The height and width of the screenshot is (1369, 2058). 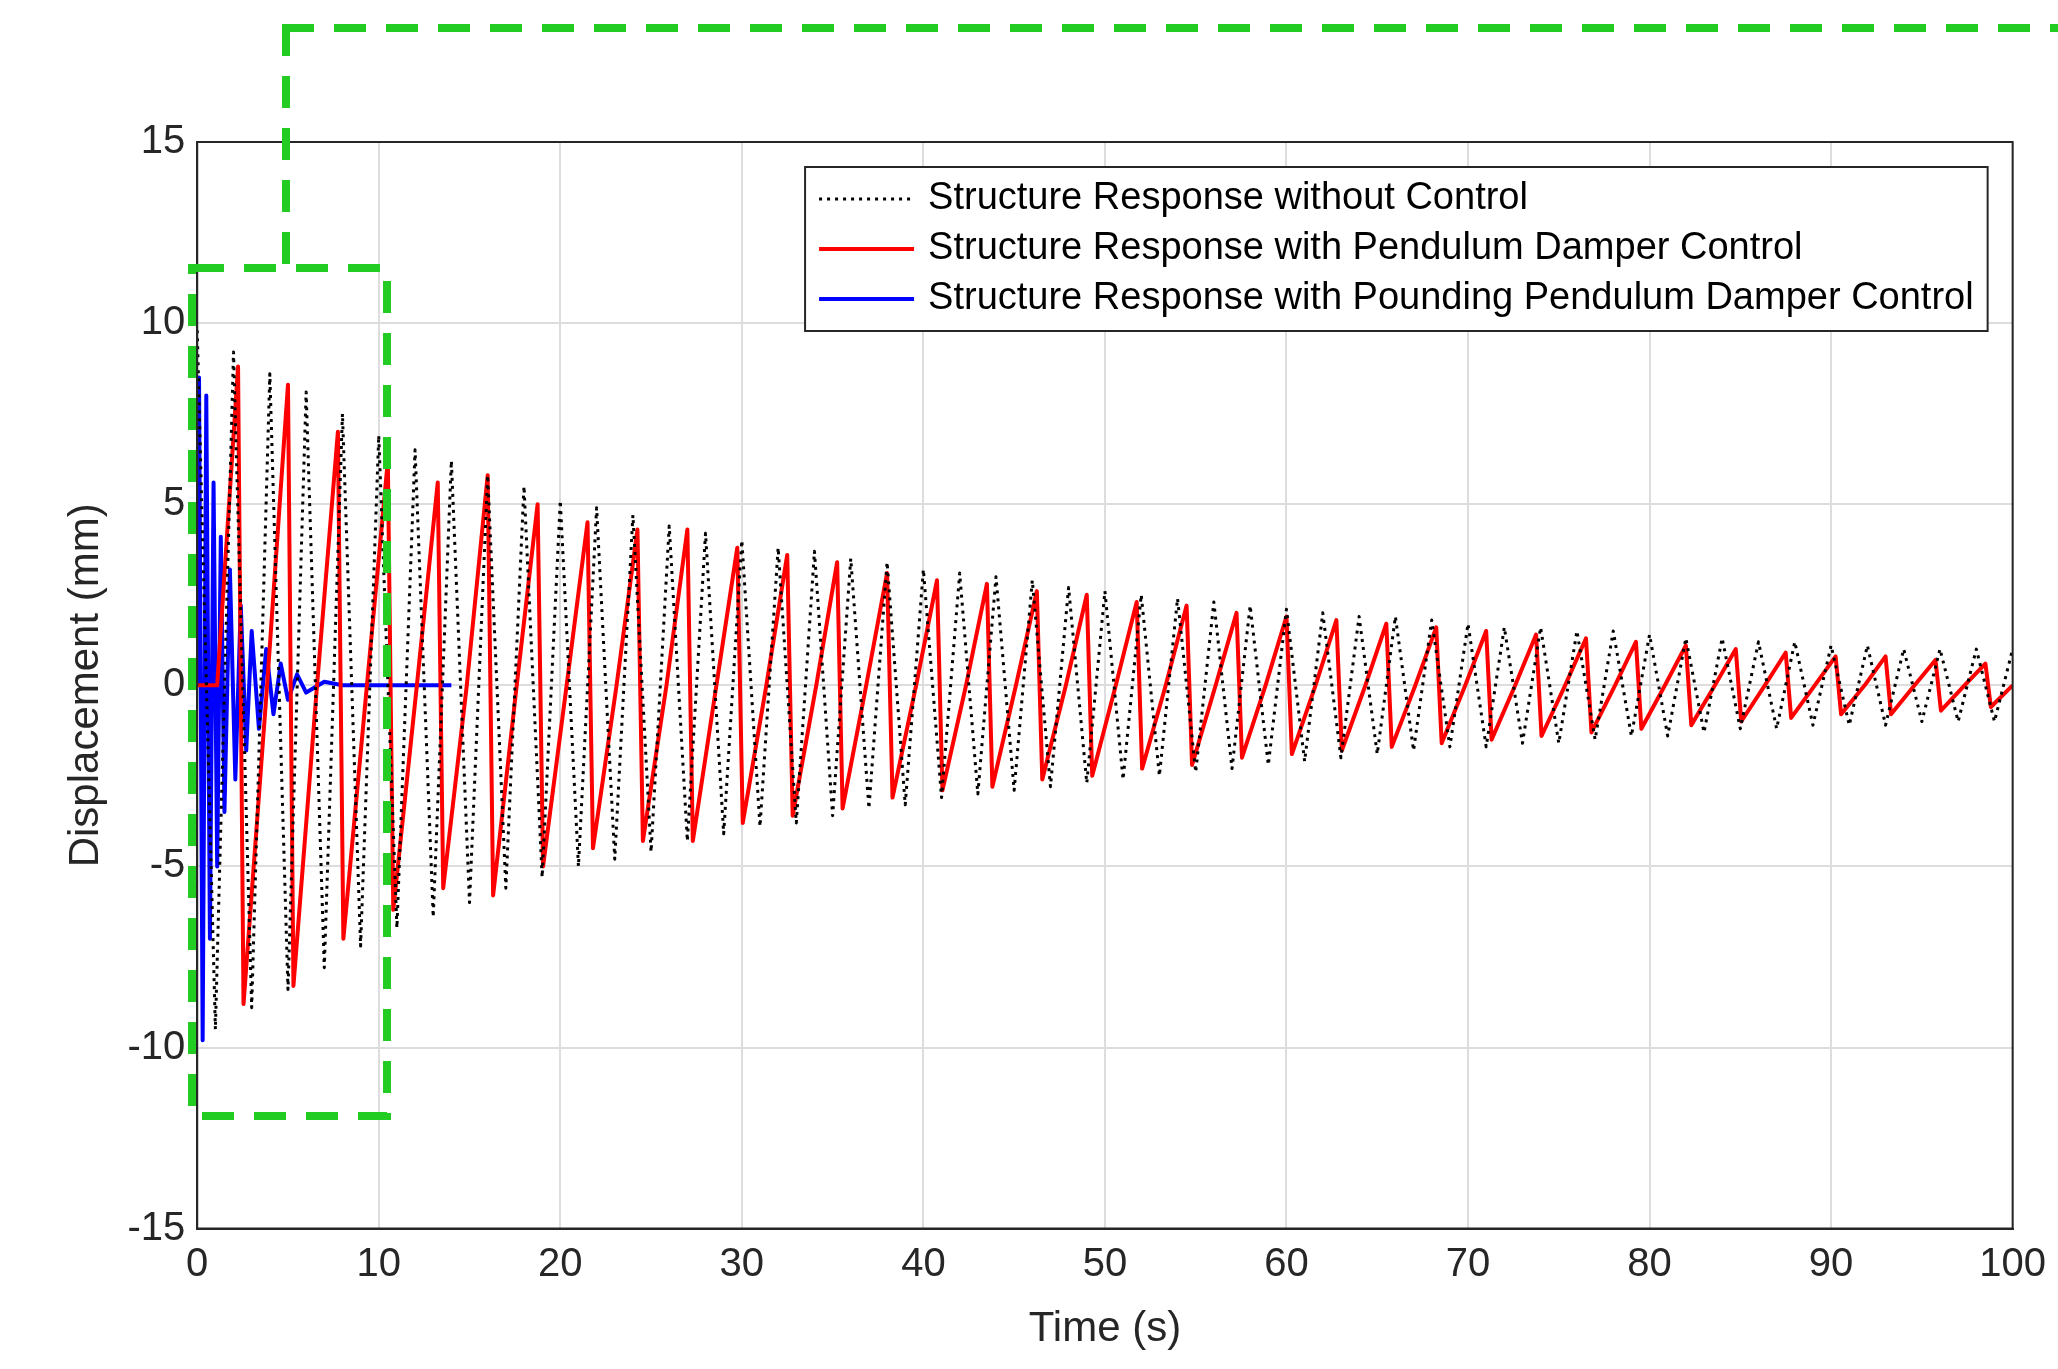 I want to click on legend-label: Structure Response without Control, so click(x=1228, y=196).